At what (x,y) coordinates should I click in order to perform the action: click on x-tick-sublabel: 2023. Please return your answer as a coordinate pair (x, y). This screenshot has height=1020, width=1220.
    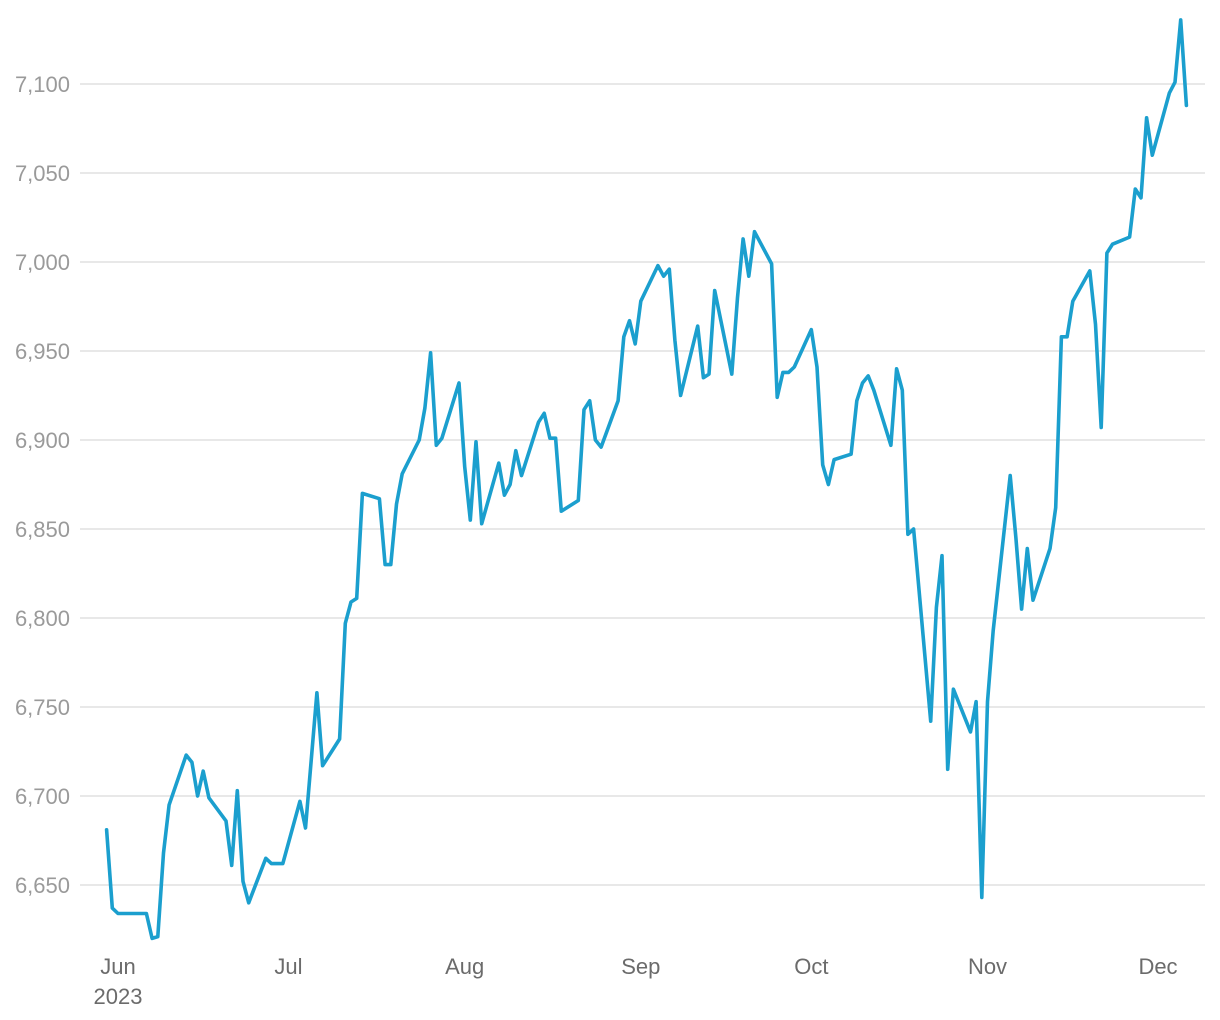
    Looking at the image, I should click on (118, 996).